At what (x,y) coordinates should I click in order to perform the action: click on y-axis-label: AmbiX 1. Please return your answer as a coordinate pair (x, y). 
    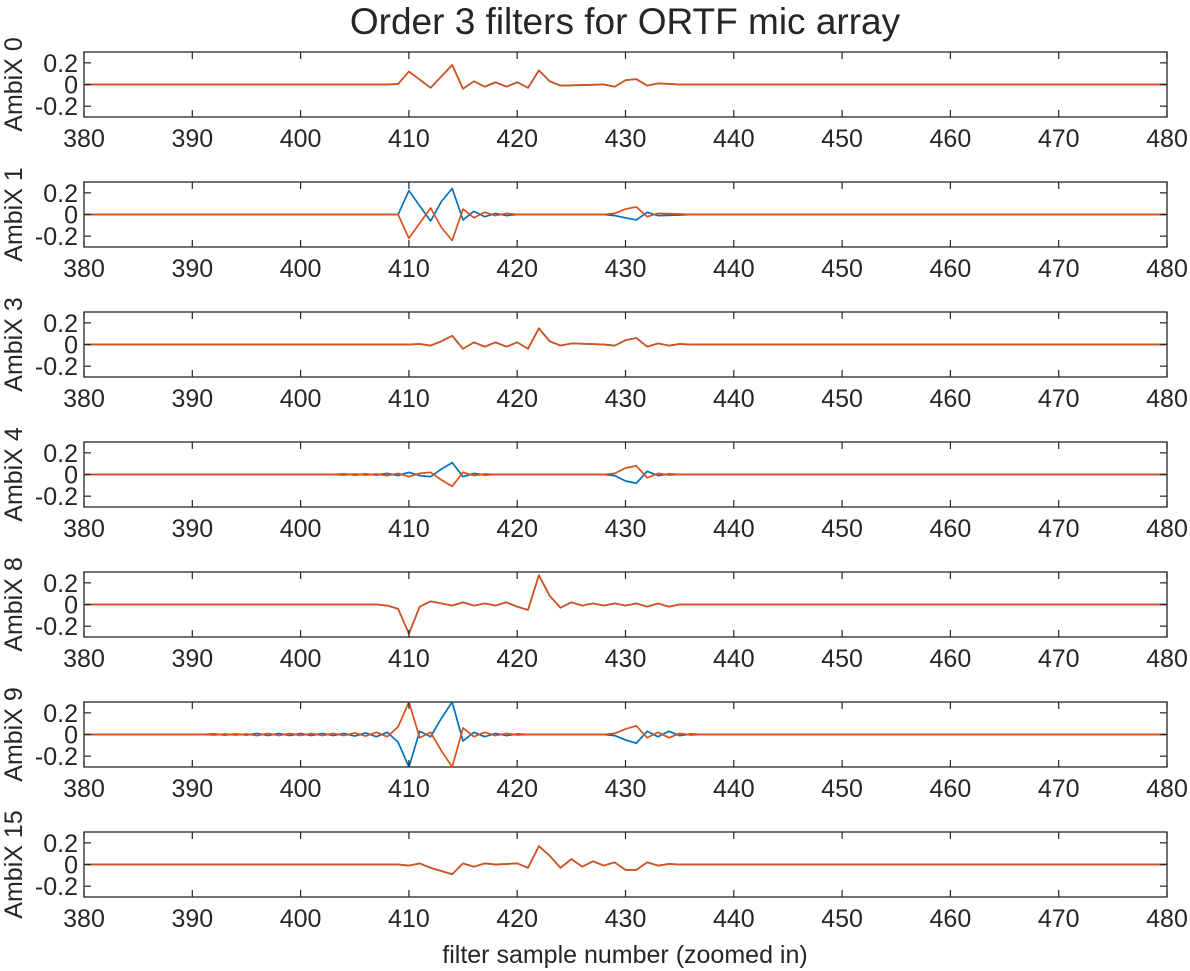
    Looking at the image, I should click on (14, 214).